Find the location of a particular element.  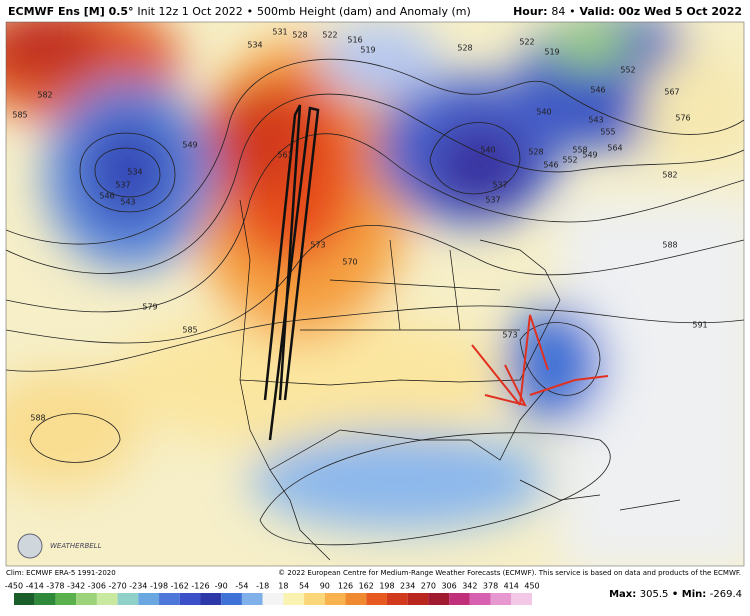

colorbar-tick-label: -54 is located at coordinates (241, 586).